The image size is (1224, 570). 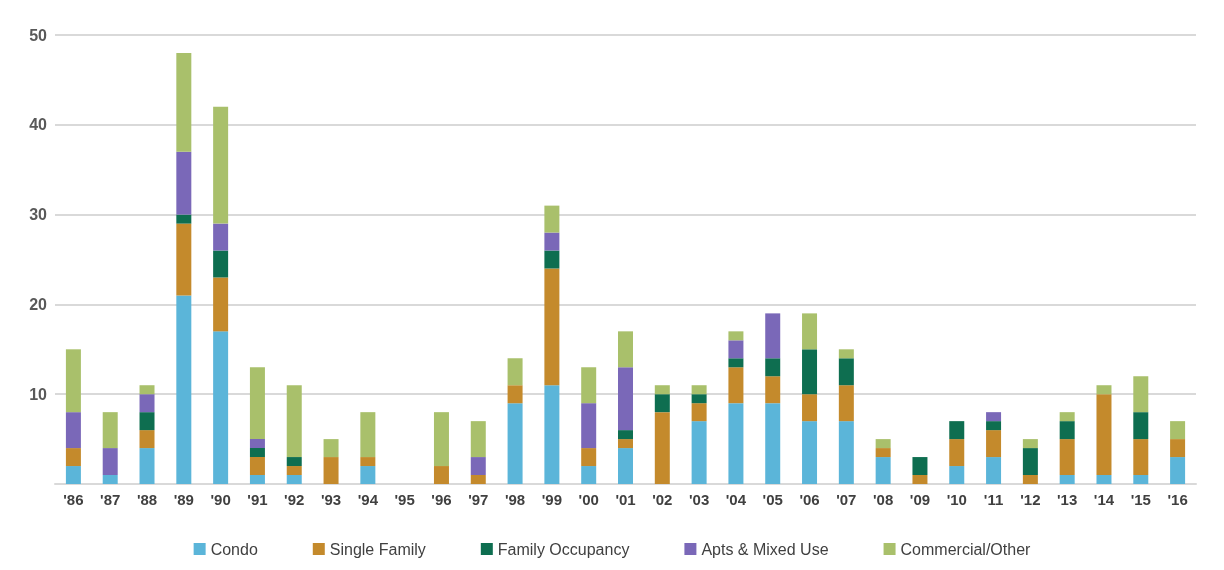 What do you see at coordinates (765, 549) in the screenshot?
I see `legend-label: Apts & Mixed Use` at bounding box center [765, 549].